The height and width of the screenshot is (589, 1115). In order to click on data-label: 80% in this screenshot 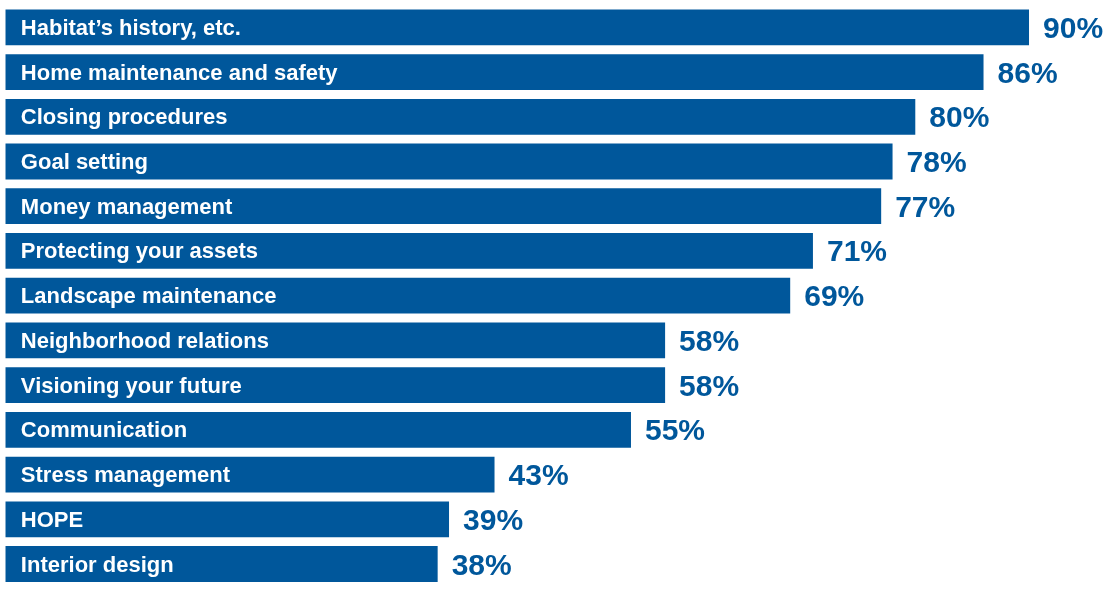, I will do `click(959, 117)`.